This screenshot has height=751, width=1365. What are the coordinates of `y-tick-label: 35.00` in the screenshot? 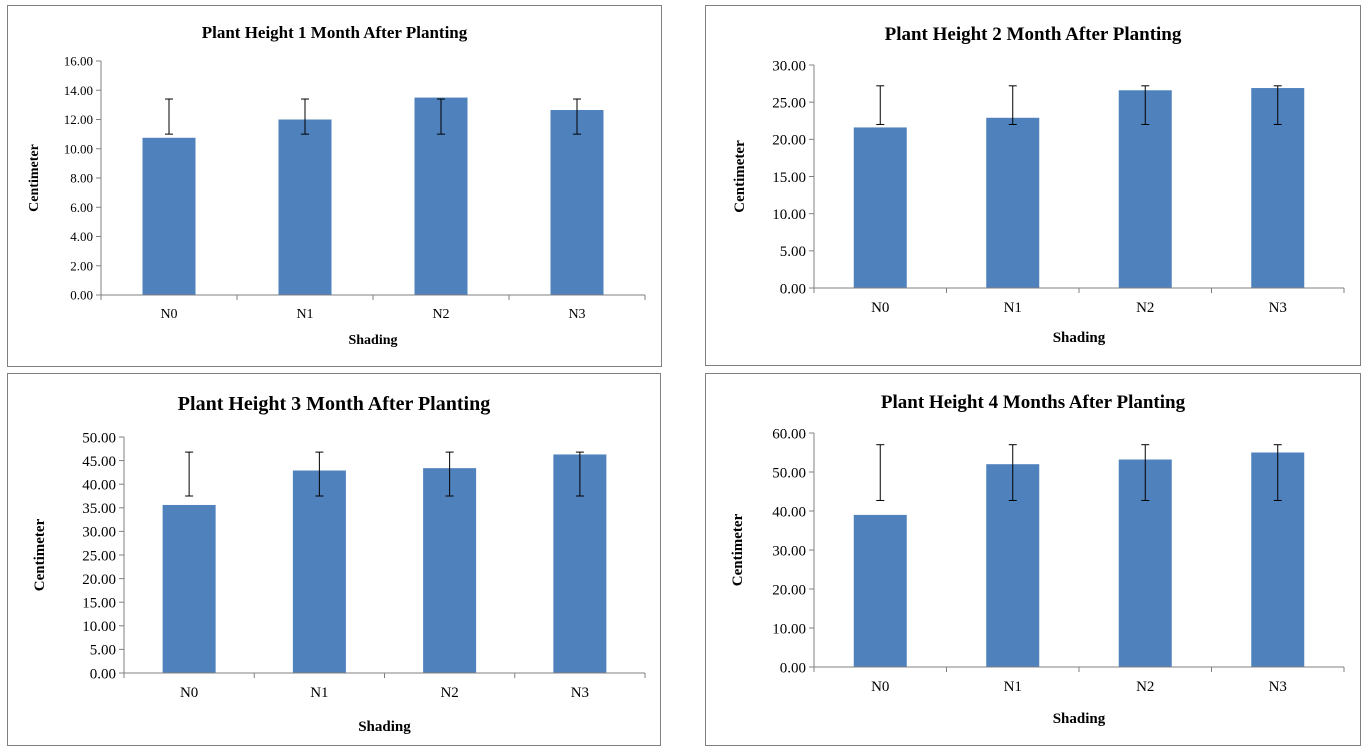 It's located at (99, 509).